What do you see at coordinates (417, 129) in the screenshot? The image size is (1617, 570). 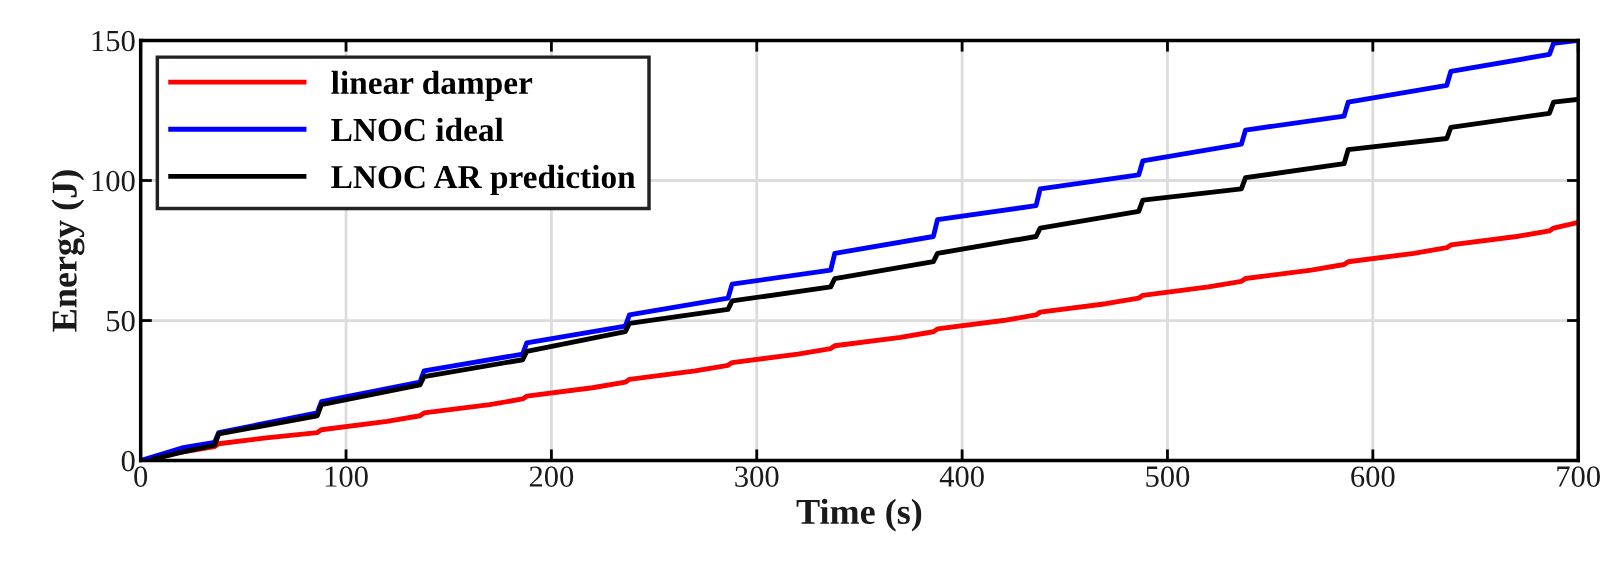 I see `legend-label: LNOC ideal` at bounding box center [417, 129].